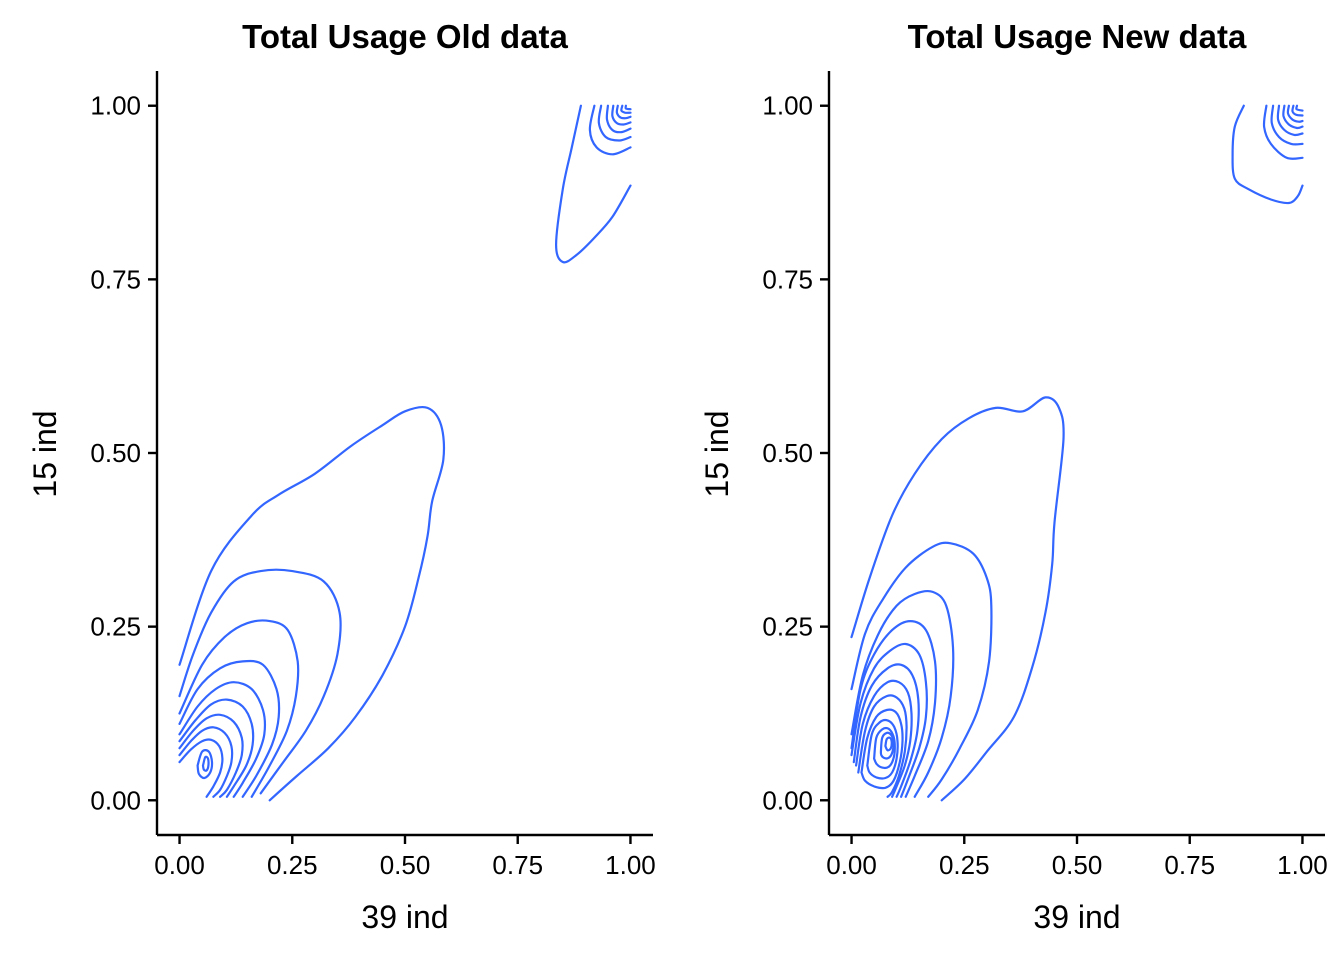 Image resolution: width=1344 pixels, height=965 pixels. Describe the element at coordinates (1077, 36) in the screenshot. I see `chart-title: Total Usage New data` at that location.